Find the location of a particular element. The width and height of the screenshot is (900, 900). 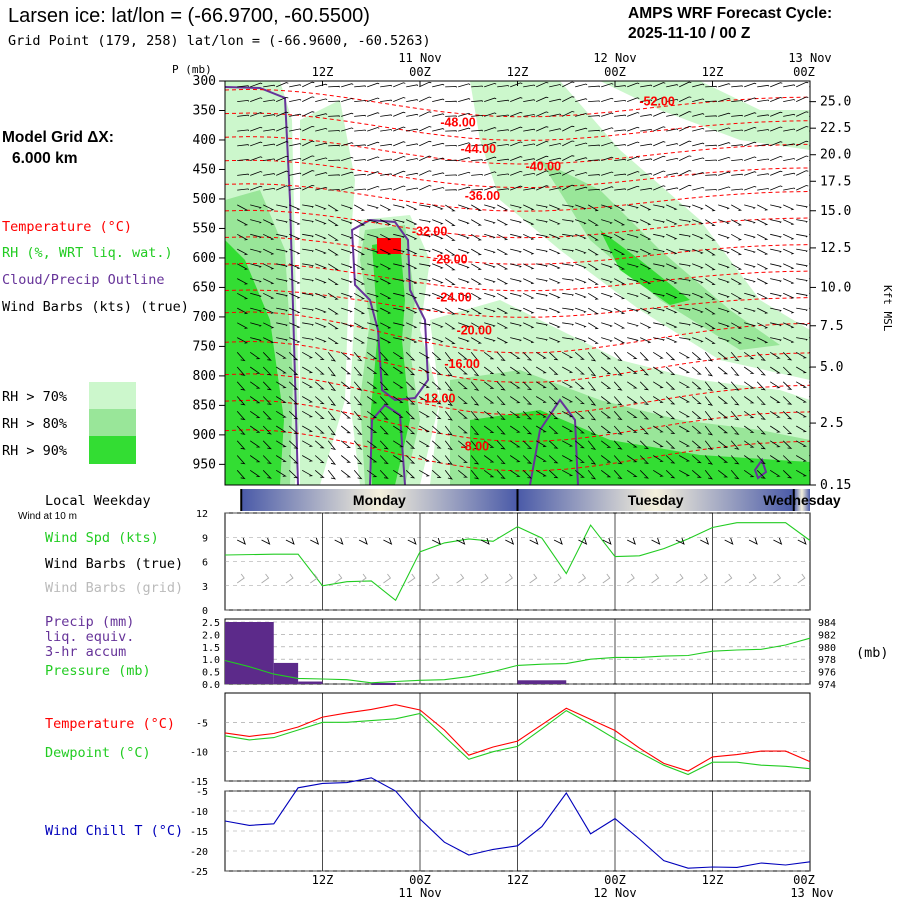

top-date-label: 12 Nov is located at coordinates (614, 58).